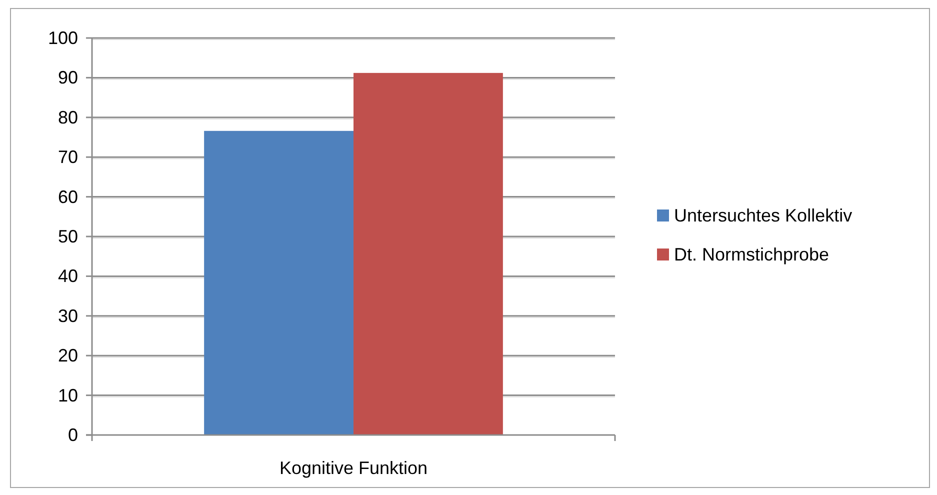 The image size is (937, 495). I want to click on y-tick-label: 60, so click(68, 196).